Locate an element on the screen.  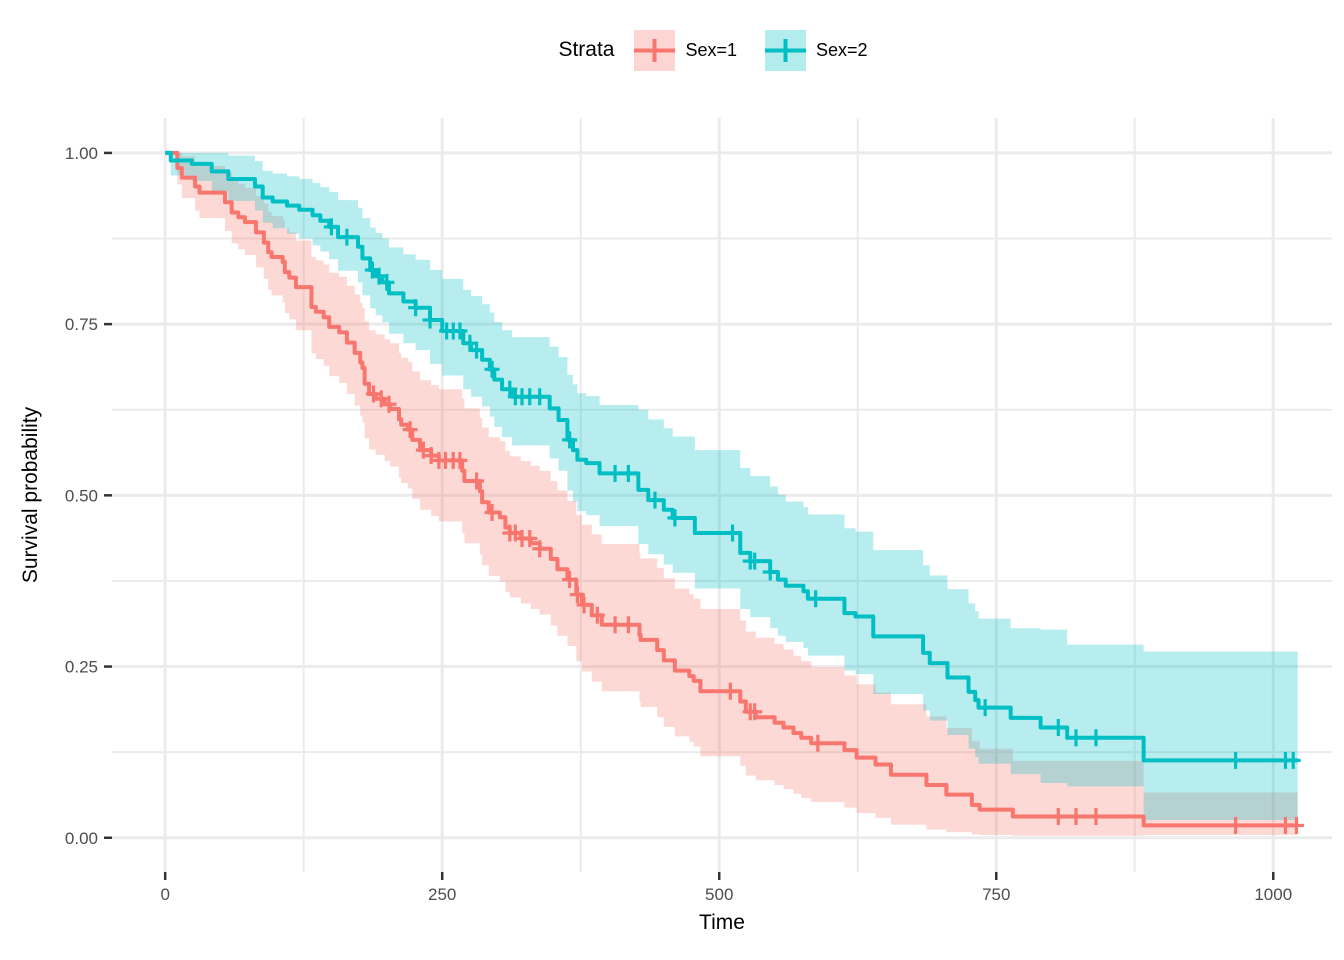
x-tick-label-0: 0 is located at coordinates (164, 894).